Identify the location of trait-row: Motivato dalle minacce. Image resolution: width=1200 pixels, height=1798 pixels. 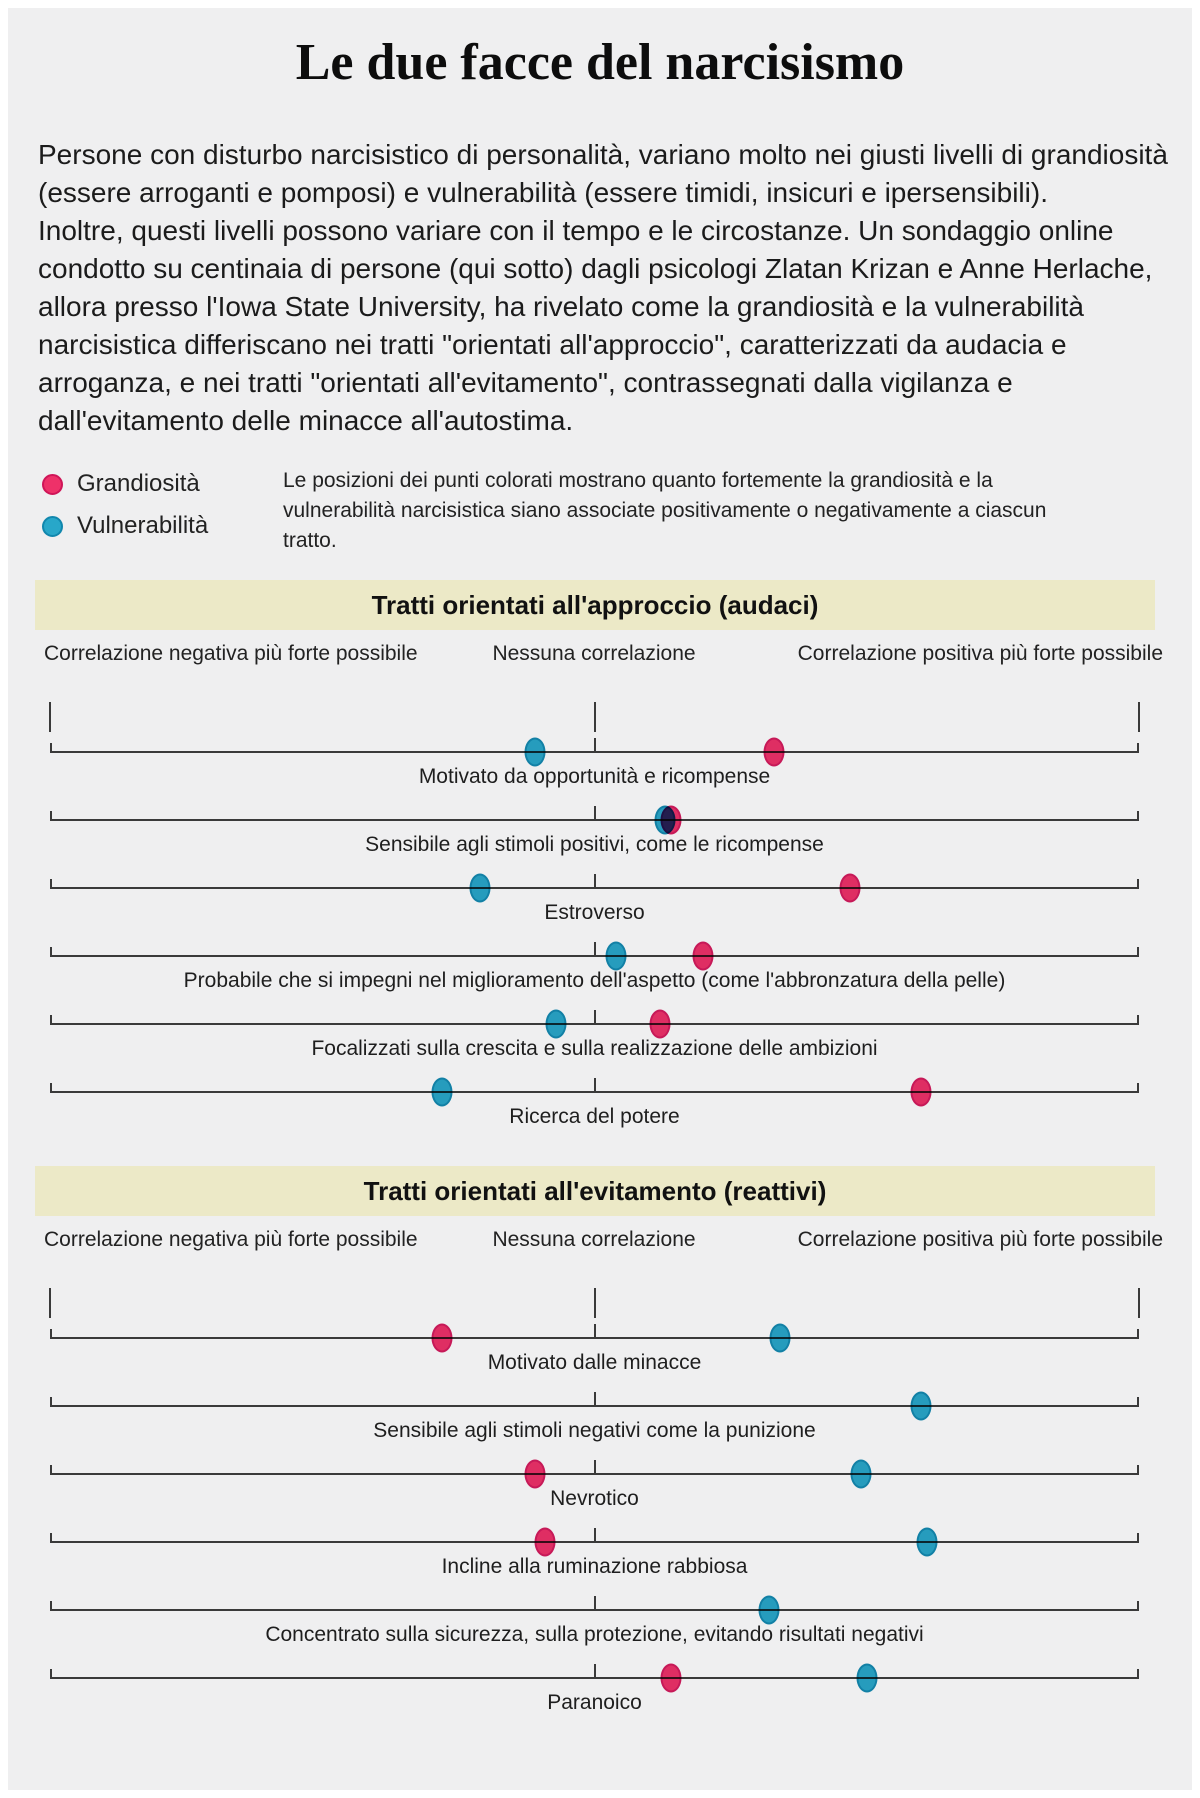
(600, 1354).